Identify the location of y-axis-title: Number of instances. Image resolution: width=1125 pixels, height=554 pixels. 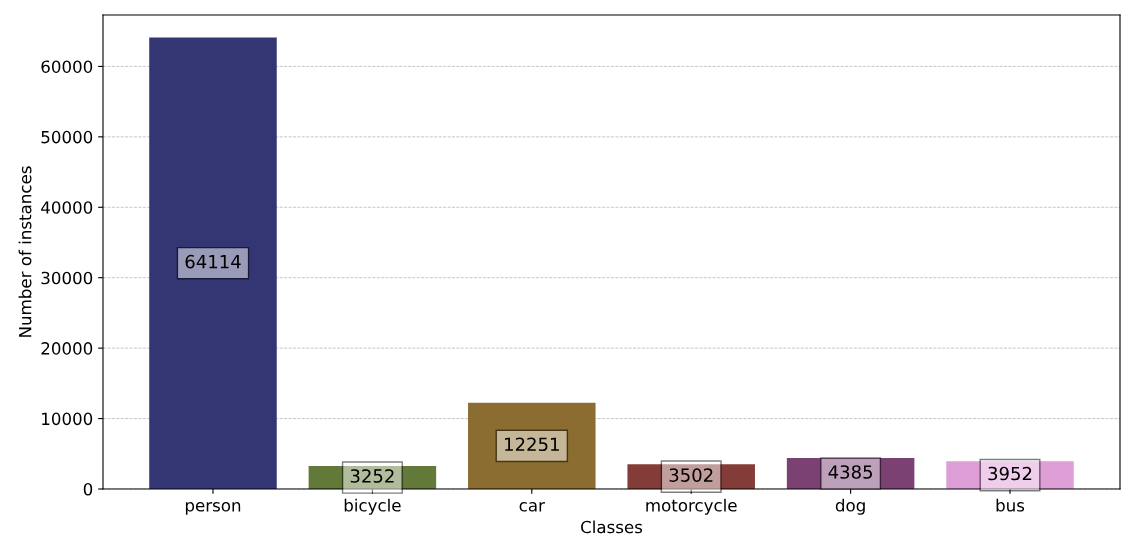
(25, 251).